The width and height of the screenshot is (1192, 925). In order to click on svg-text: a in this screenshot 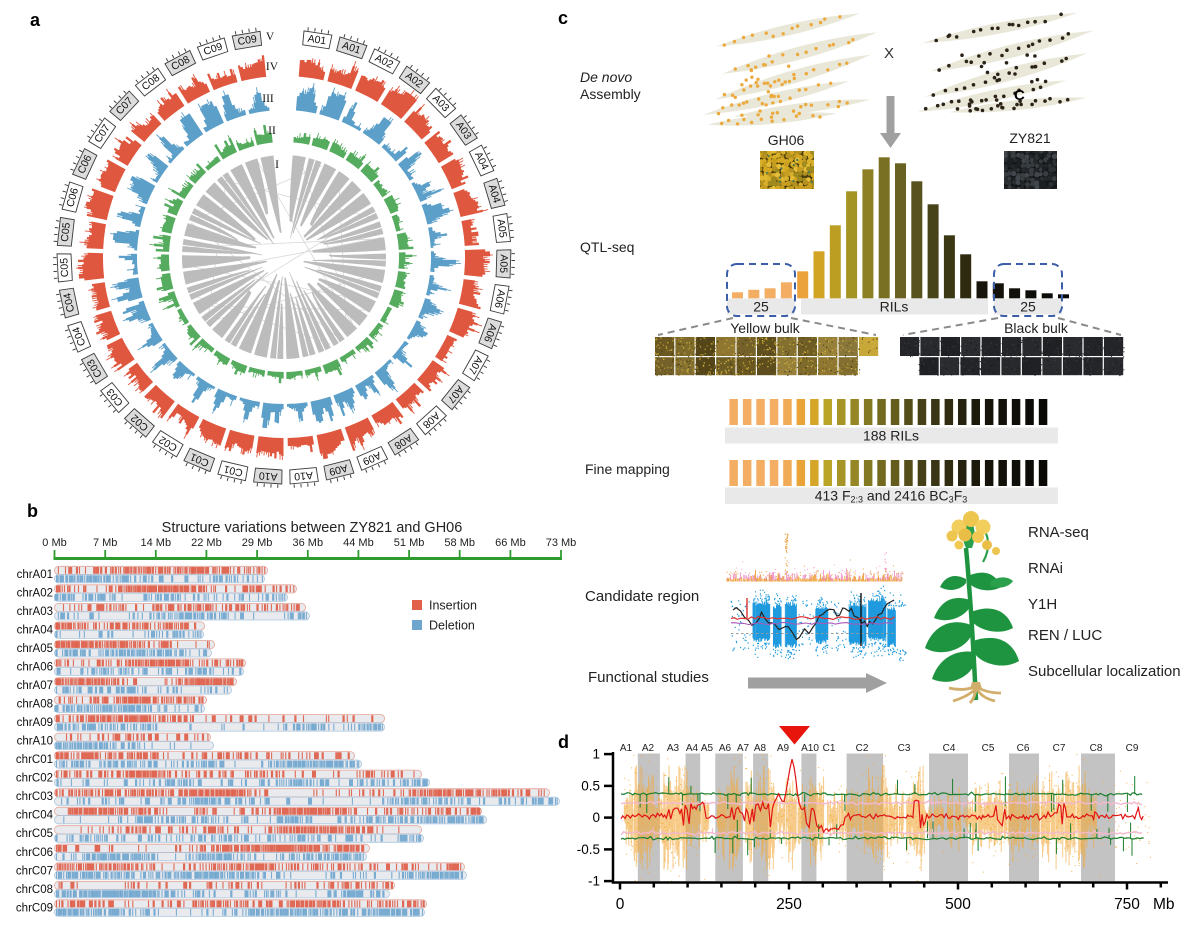, I will do `click(35, 20)`.